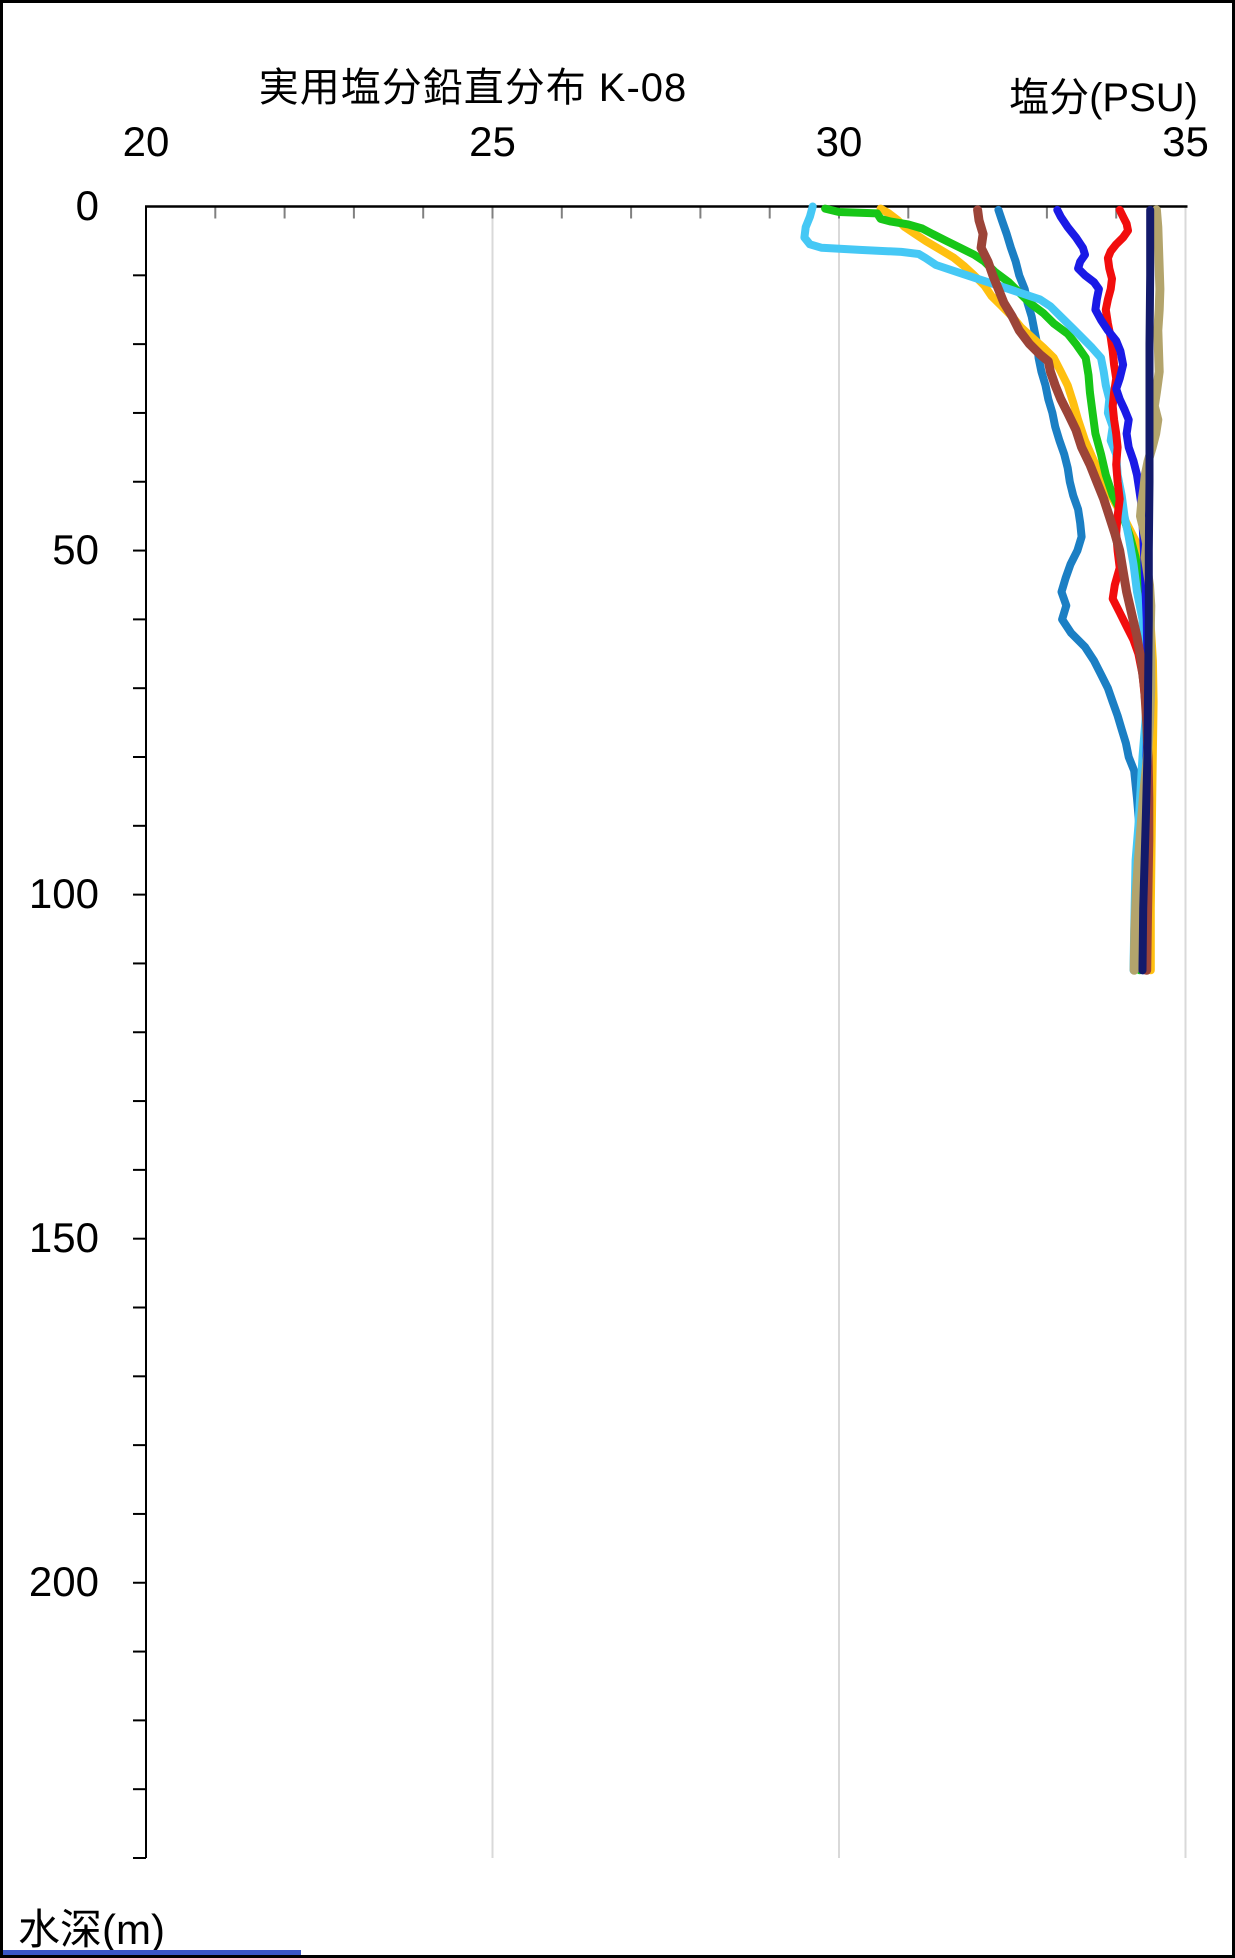  What do you see at coordinates (985, 589) in the screenshot?
I see `series-line-green-profile` at bounding box center [985, 589].